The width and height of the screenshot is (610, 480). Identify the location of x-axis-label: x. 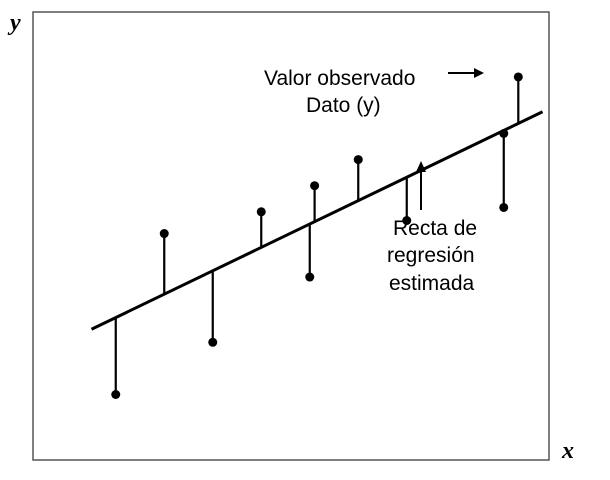
(567, 451).